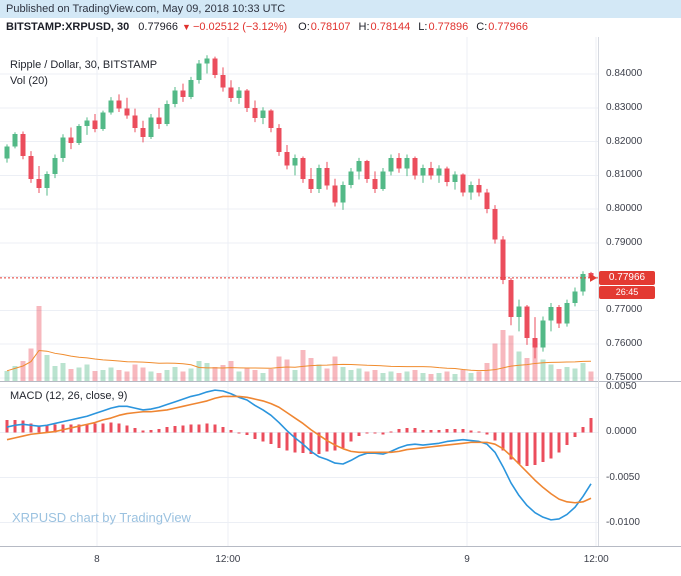 This screenshot has width=681, height=576. Describe the element at coordinates (304, 27) in the screenshot. I see `open-label: O:` at that location.